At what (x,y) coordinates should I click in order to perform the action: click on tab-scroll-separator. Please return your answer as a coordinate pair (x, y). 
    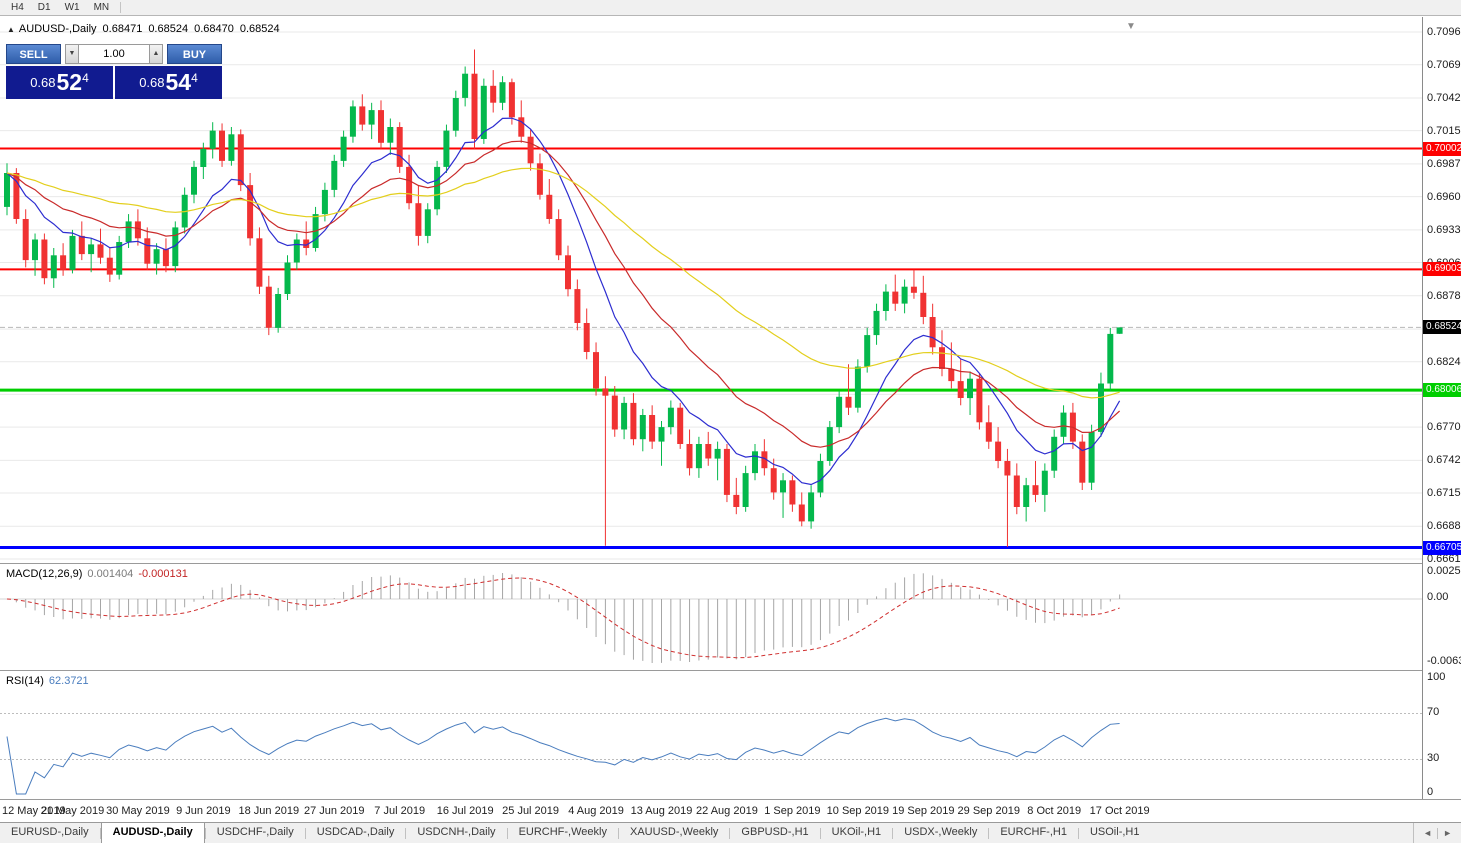
    Looking at the image, I should click on (1438, 833).